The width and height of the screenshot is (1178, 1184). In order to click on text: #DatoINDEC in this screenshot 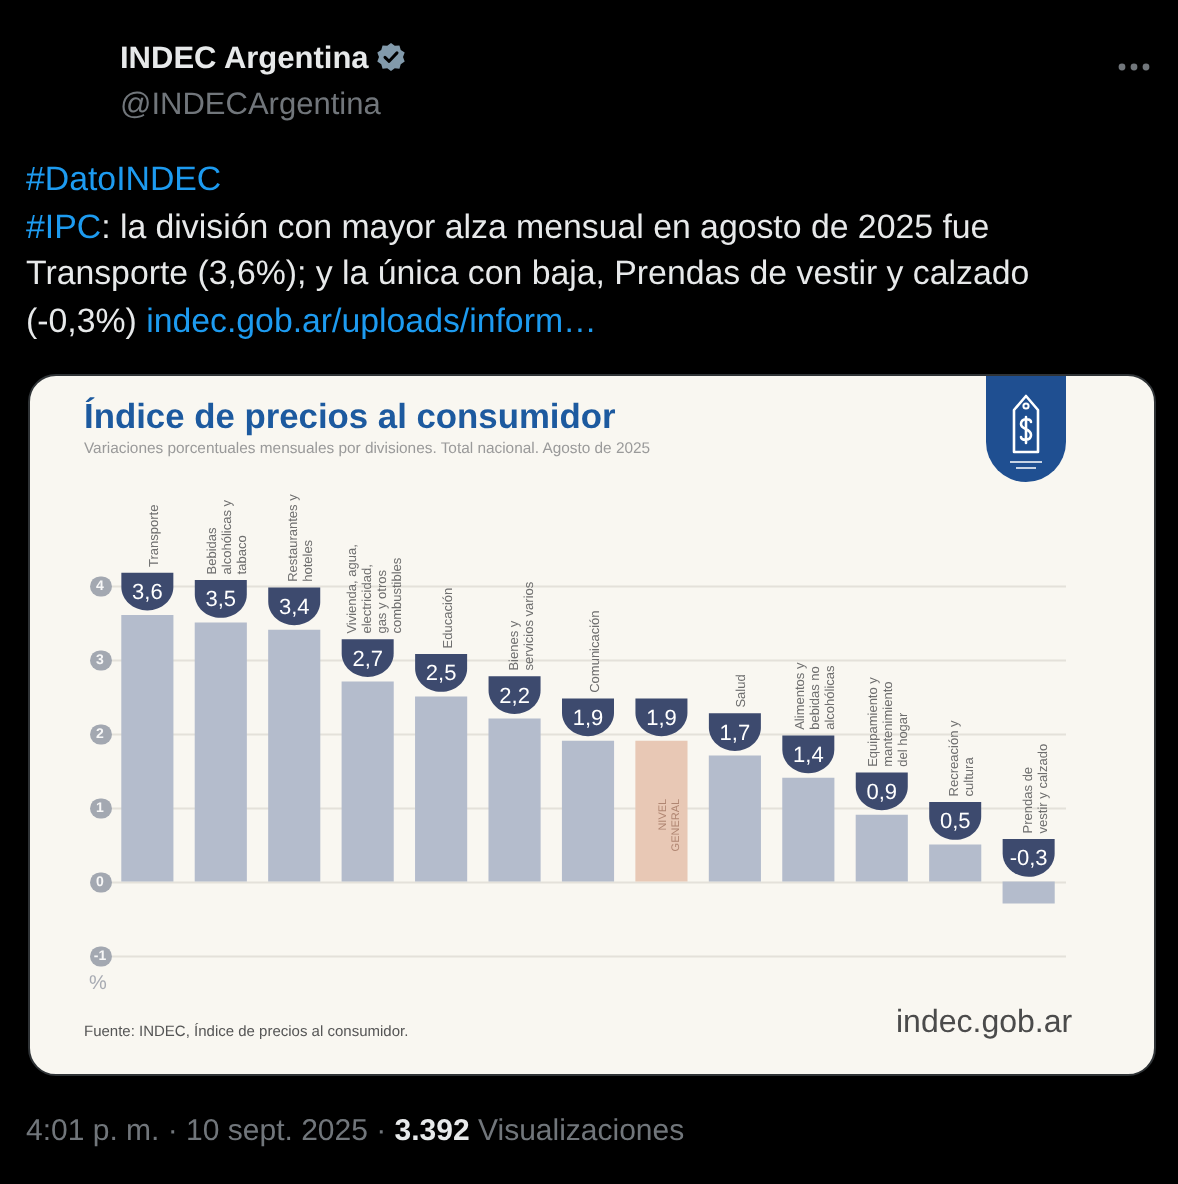, I will do `click(124, 179)`.